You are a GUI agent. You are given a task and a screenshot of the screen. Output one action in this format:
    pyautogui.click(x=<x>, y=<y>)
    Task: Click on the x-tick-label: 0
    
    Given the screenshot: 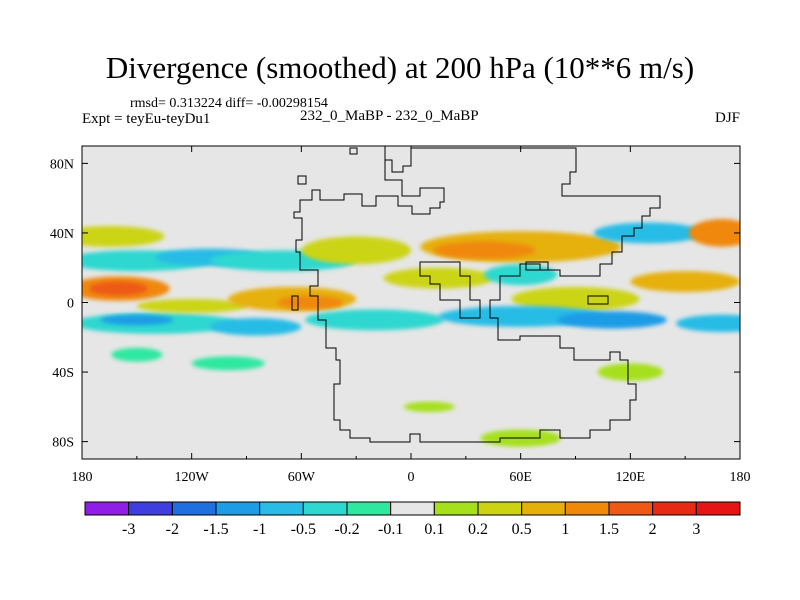 What is the action you would take?
    pyautogui.click(x=411, y=477)
    